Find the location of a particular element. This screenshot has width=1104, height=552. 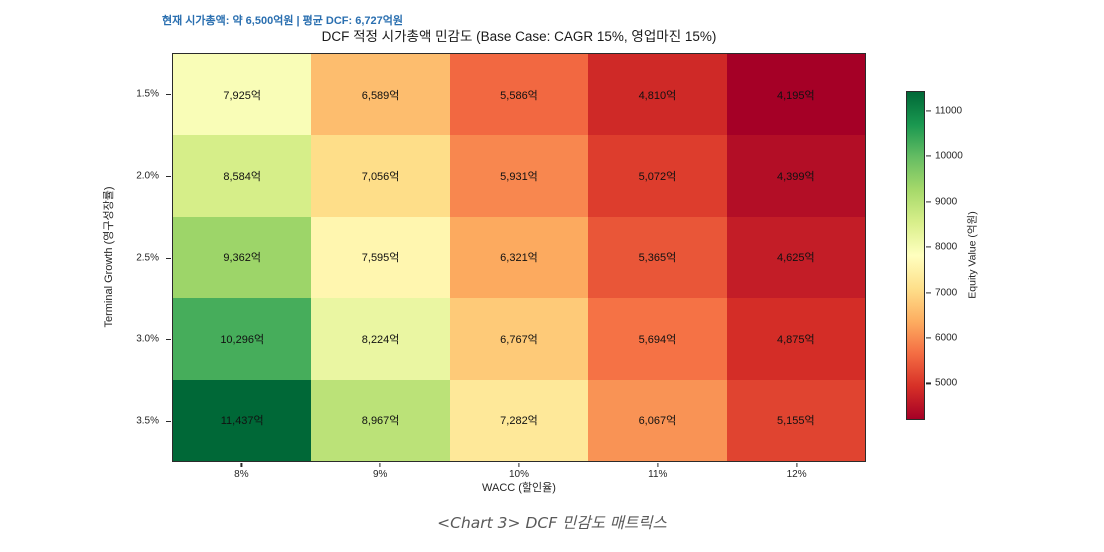

y-tick-label: 1.5% is located at coordinates (147, 94).